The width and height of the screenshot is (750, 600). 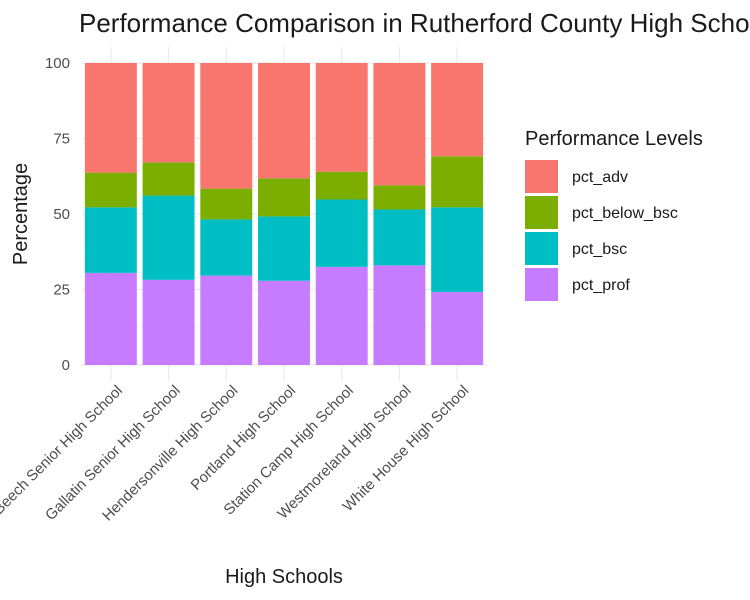 I want to click on legend-swatch-pct_adv, so click(x=541, y=176).